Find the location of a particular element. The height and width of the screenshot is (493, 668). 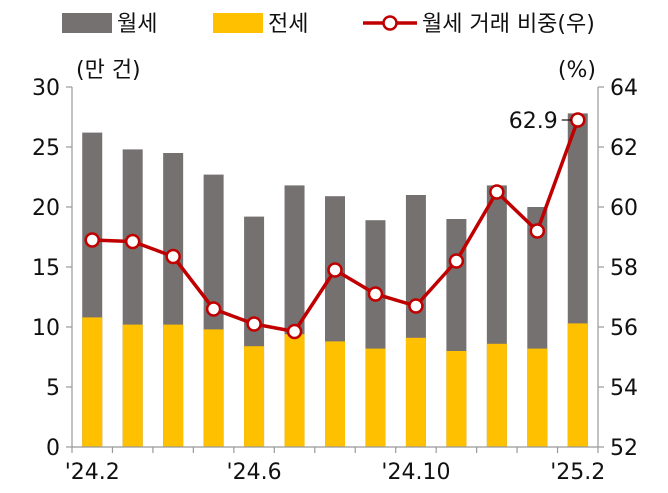

right-axis: 52 54 56 58 60 62 64 is located at coordinates (617, 268).